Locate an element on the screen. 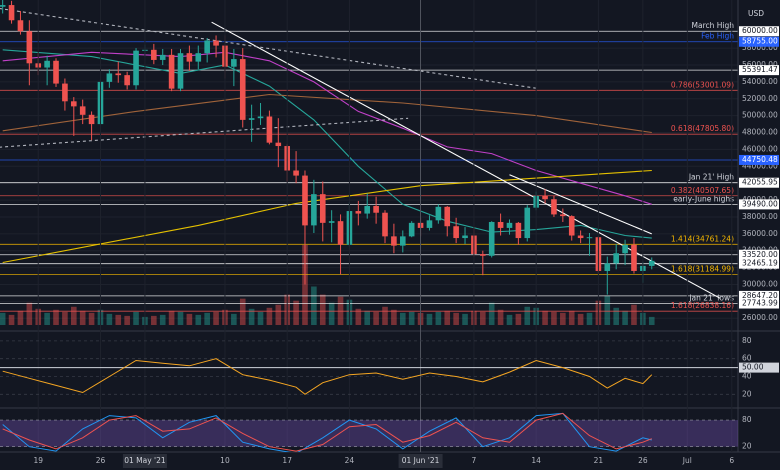 The image size is (780, 470). stoch-tick-label: 80 is located at coordinates (747, 419).